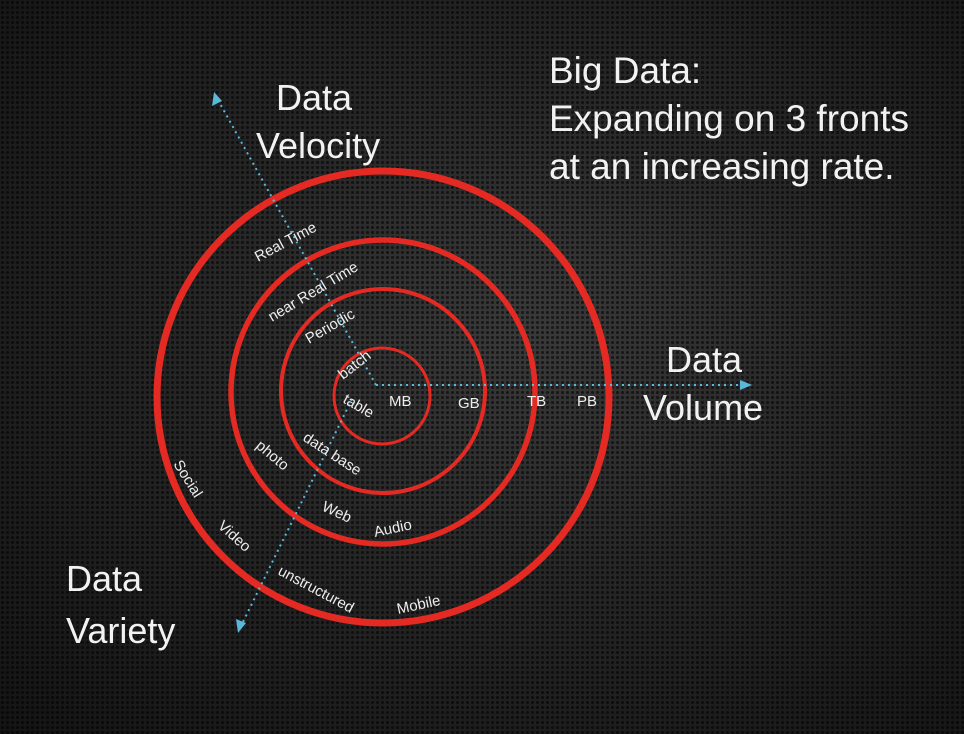 Image resolution: width=964 pixels, height=734 pixels. Describe the element at coordinates (704, 359) in the screenshot. I see `volume-title-line-1: Data` at that location.